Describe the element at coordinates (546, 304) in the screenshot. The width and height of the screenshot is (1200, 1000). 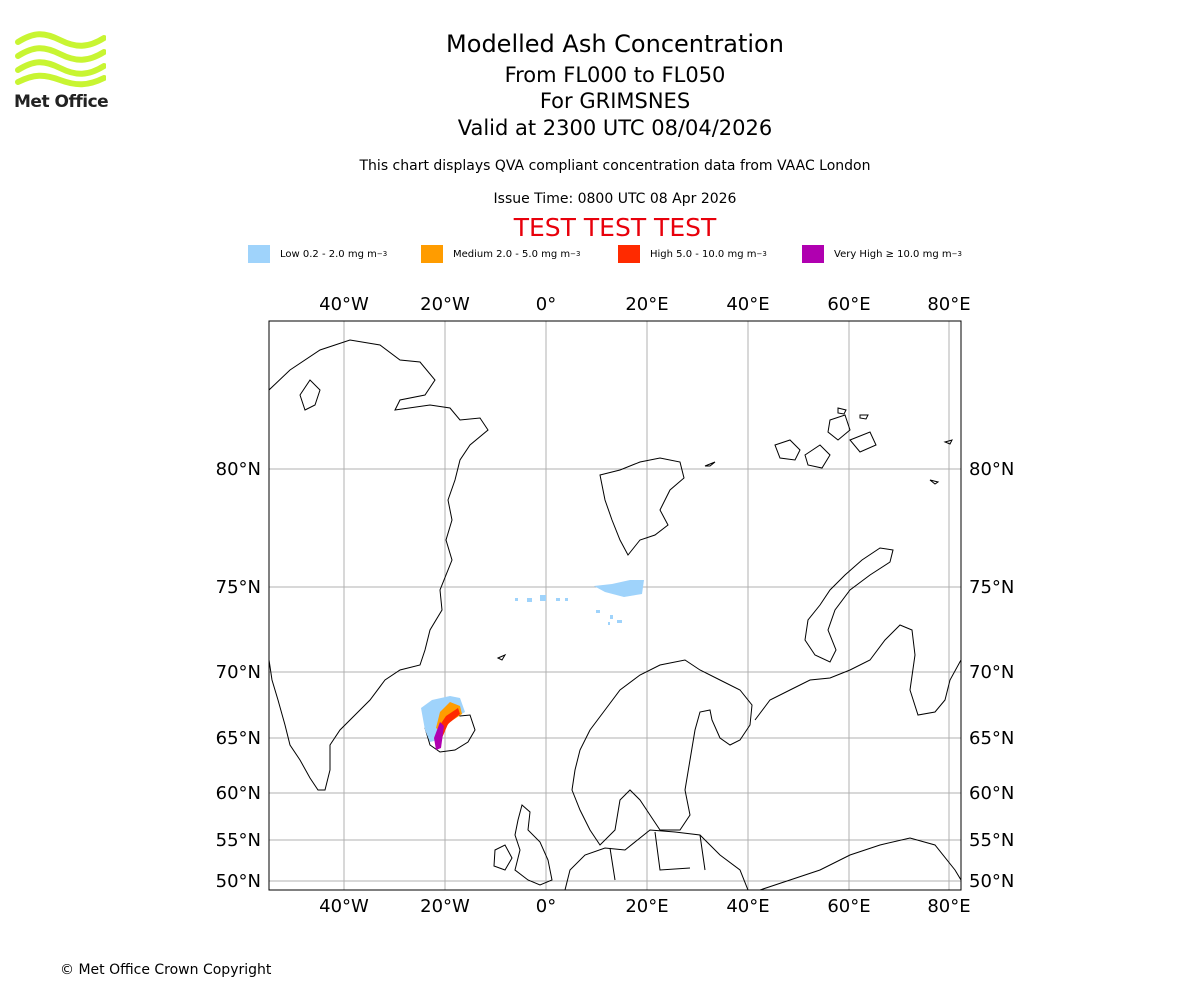
I see `lon-label-top: 0°` at that location.